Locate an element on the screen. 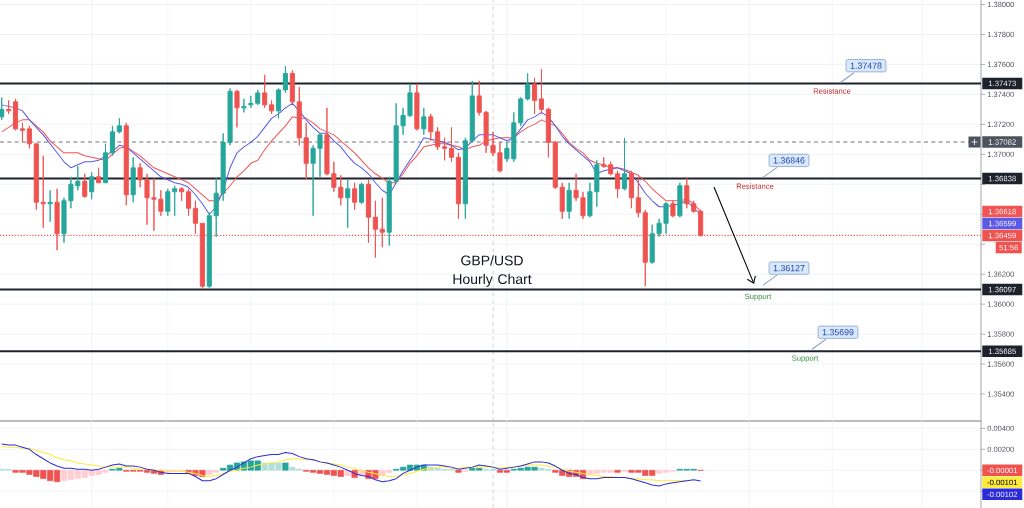  text: GBP/USD Hourly Chart is located at coordinates (492, 271).